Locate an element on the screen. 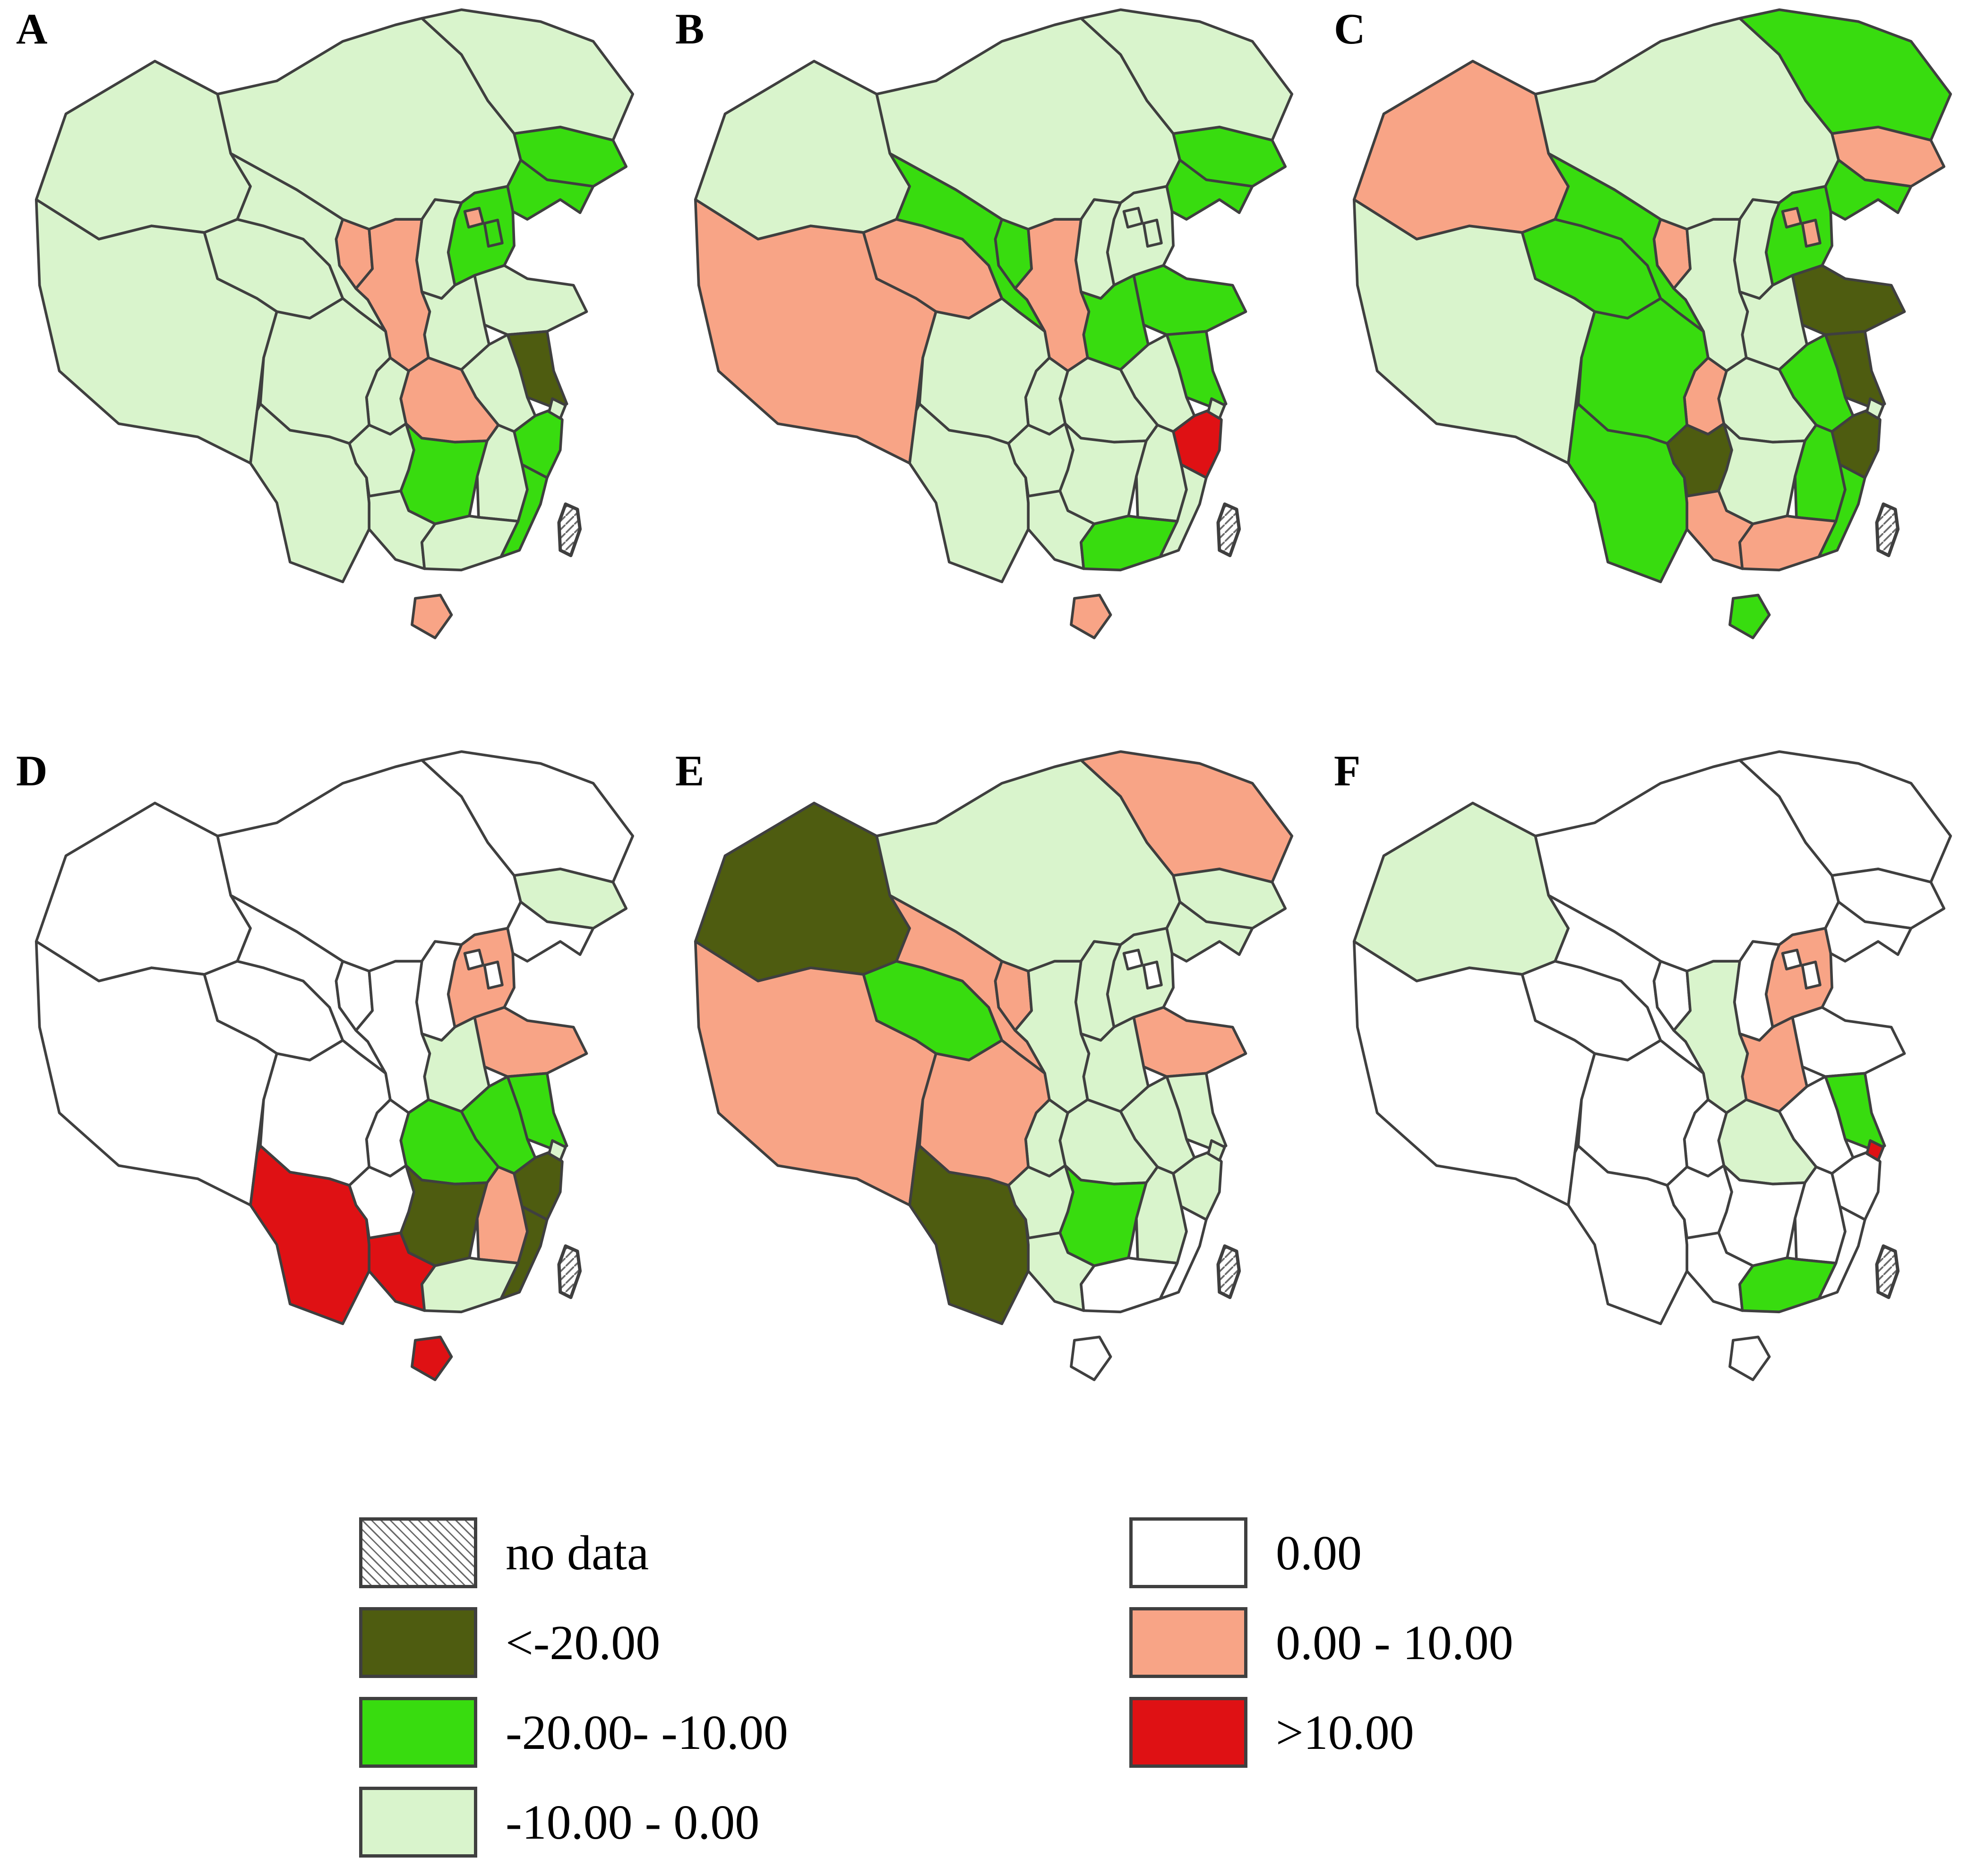 This screenshot has height=1876, width=1977. panel-label-b: B is located at coordinates (690, 29).